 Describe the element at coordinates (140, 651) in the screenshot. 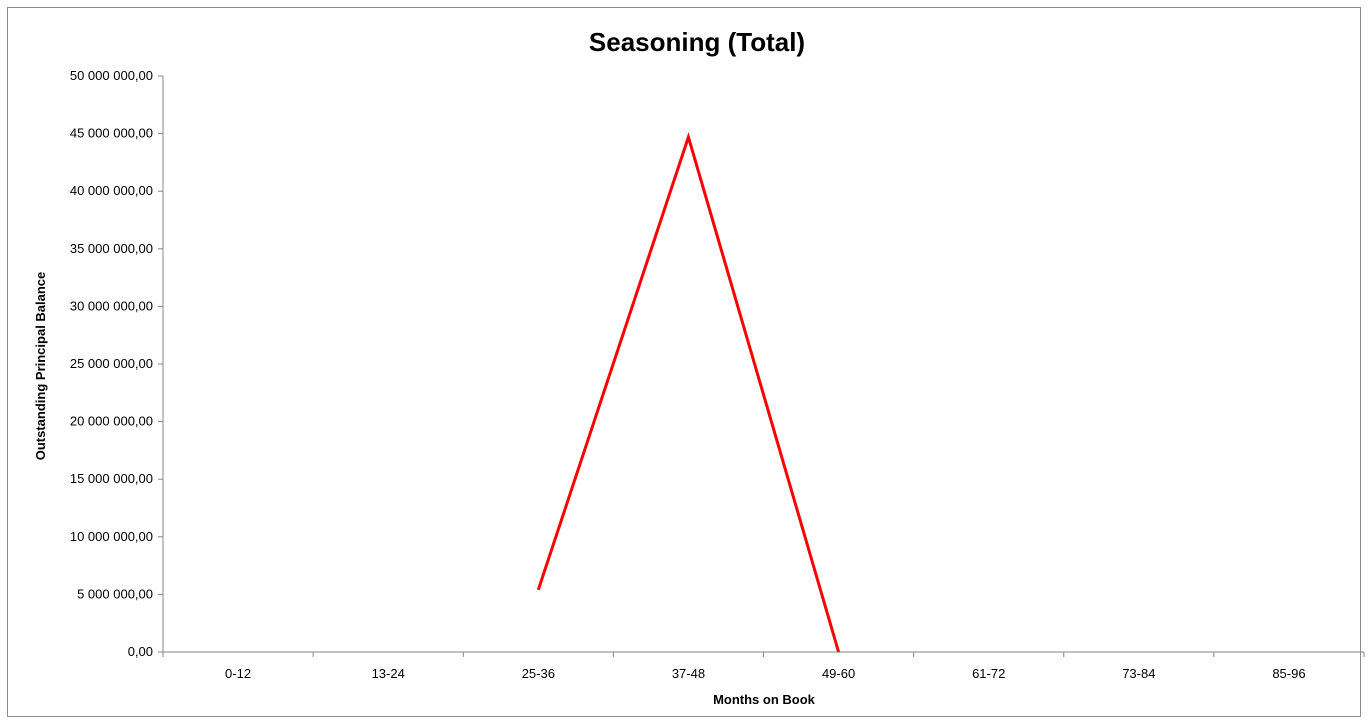

I see `y-tick-label: 0,00` at that location.